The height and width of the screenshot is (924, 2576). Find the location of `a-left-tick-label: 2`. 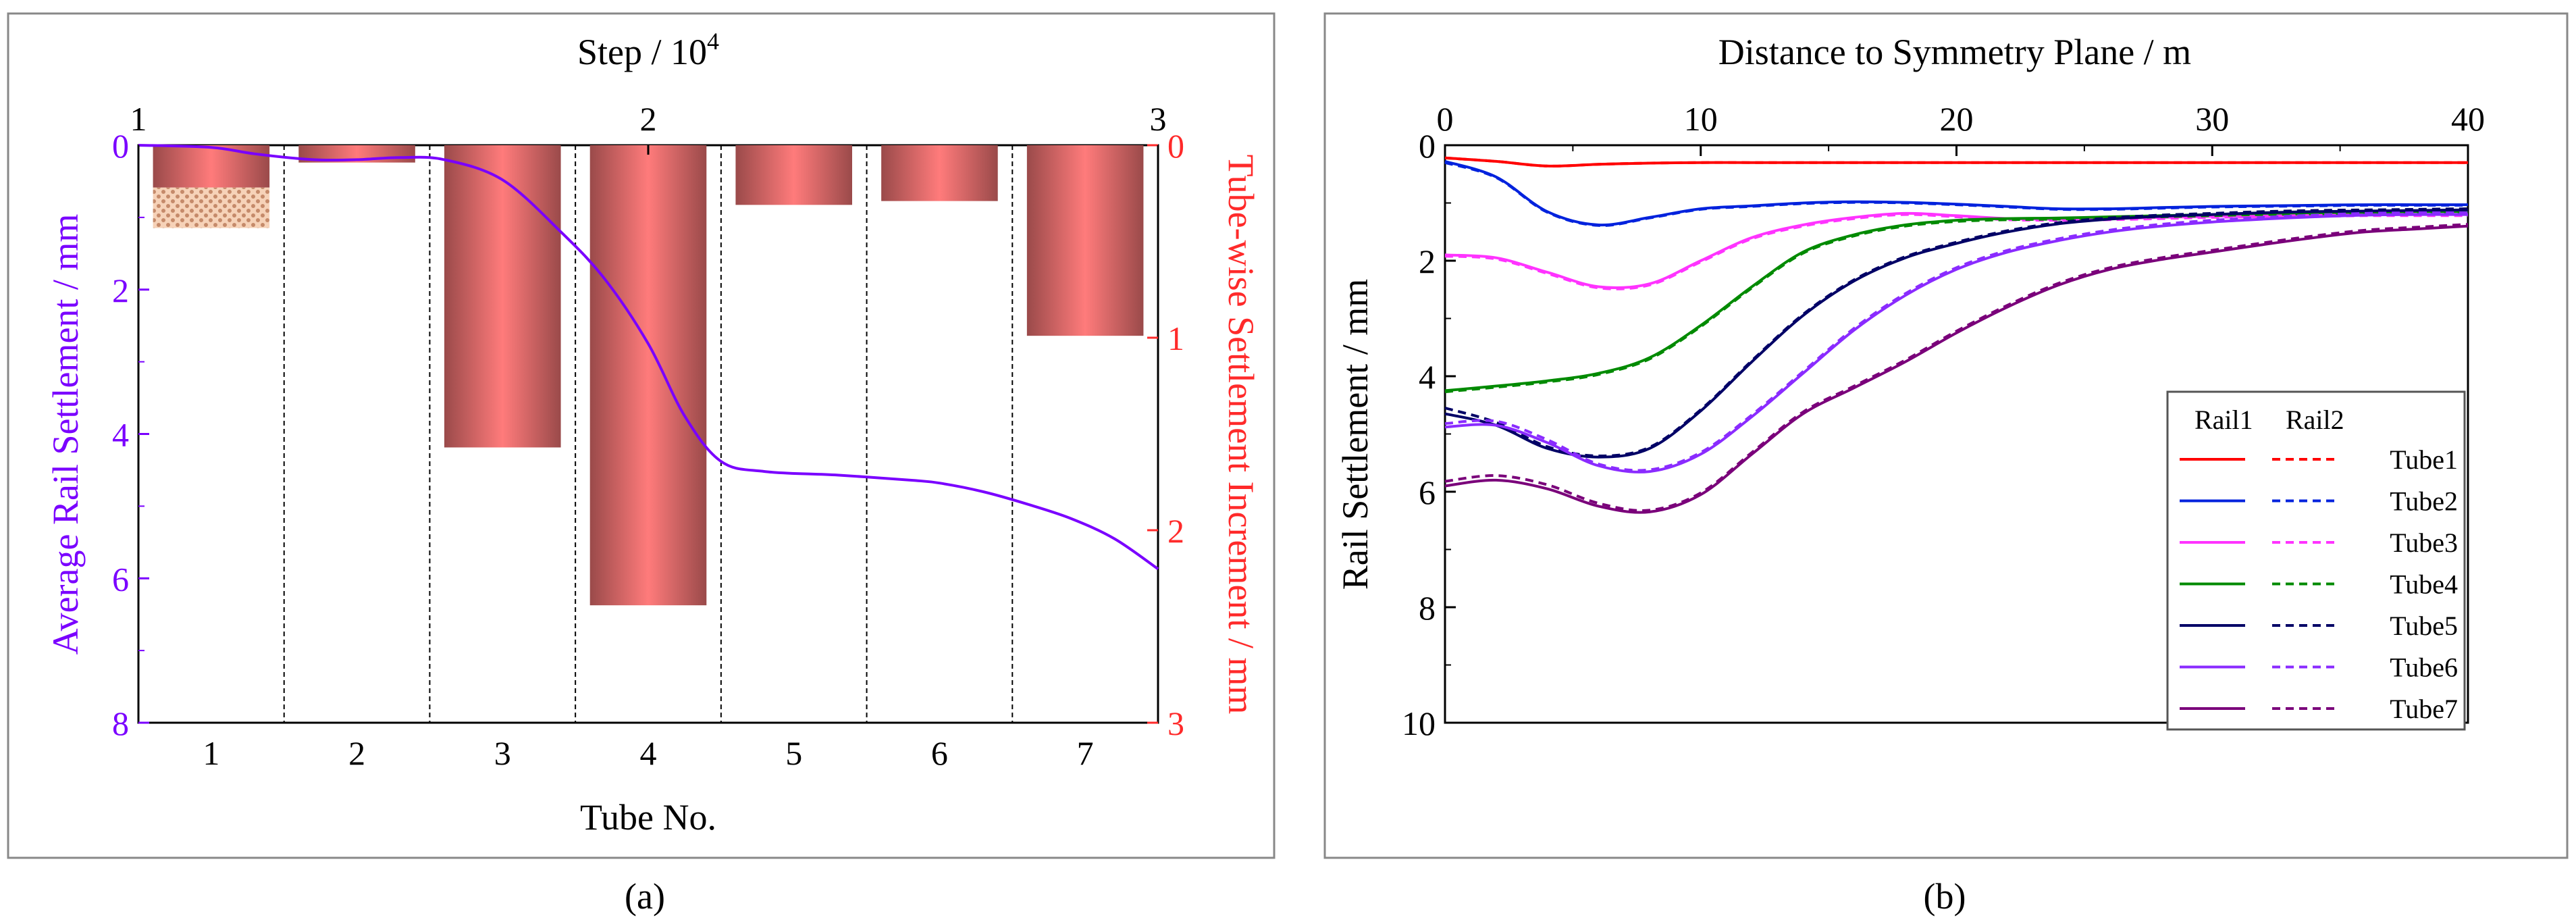

a-left-tick-label: 2 is located at coordinates (120, 290).